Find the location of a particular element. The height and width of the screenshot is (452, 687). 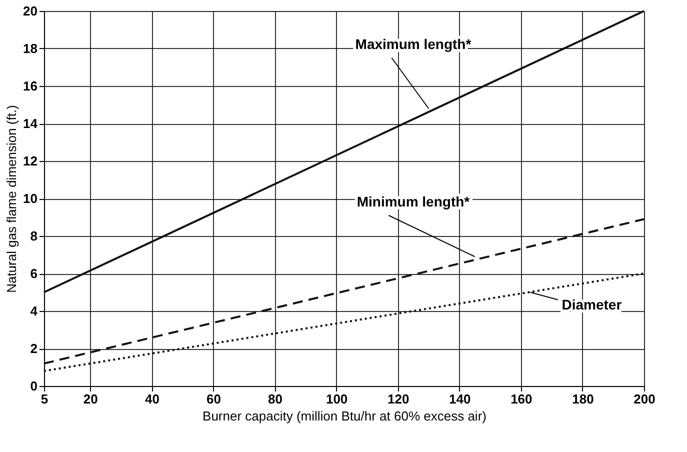

y-tick-label: 16 is located at coordinates (30, 86).